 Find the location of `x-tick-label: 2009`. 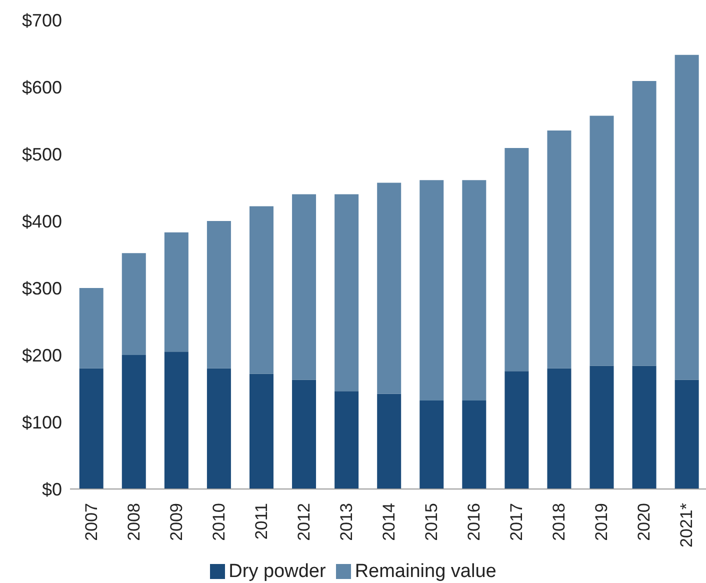

x-tick-label: 2009 is located at coordinates (176, 522).